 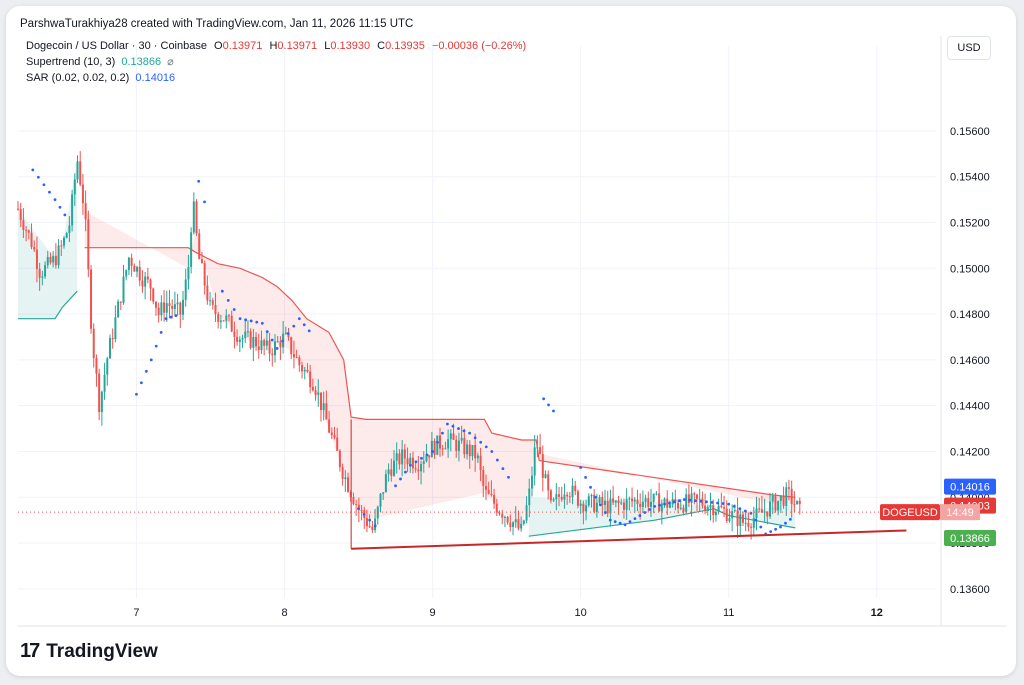 What do you see at coordinates (970, 361) in the screenshot?
I see `y-tick-label: 0.14600` at bounding box center [970, 361].